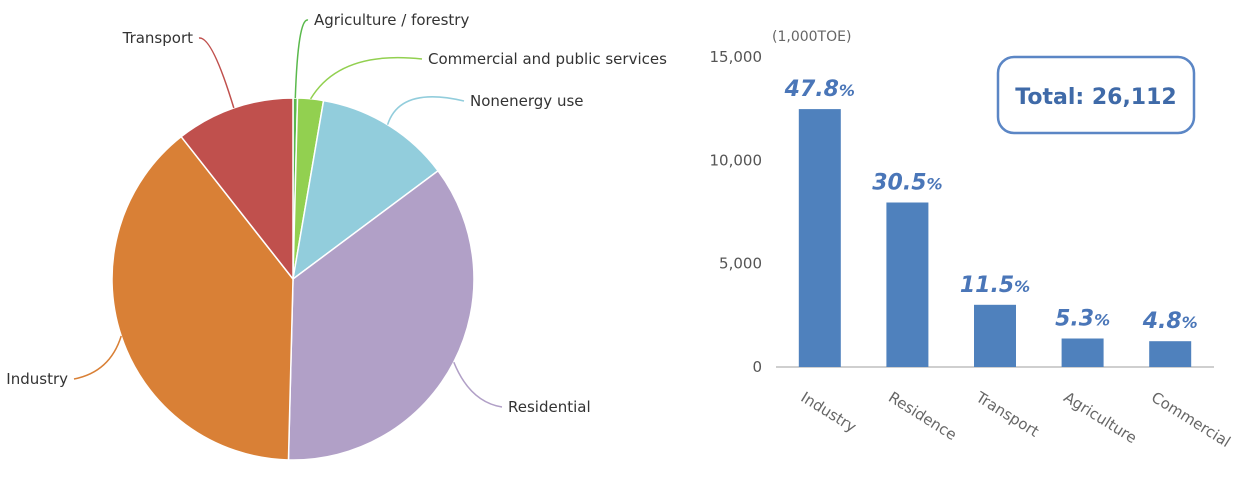 The height and width of the screenshot is (495, 1249). I want to click on y-tick-label: 5,000, so click(740, 264).